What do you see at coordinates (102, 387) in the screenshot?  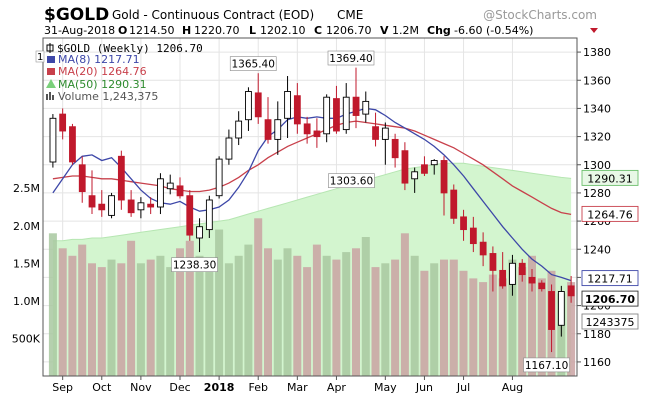 I see `x-tick-label: Oct` at bounding box center [102, 387].